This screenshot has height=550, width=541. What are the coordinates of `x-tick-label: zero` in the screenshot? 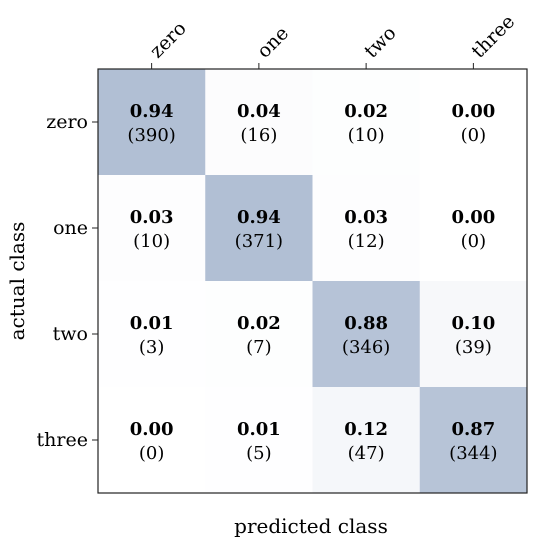 It's located at (168, 39).